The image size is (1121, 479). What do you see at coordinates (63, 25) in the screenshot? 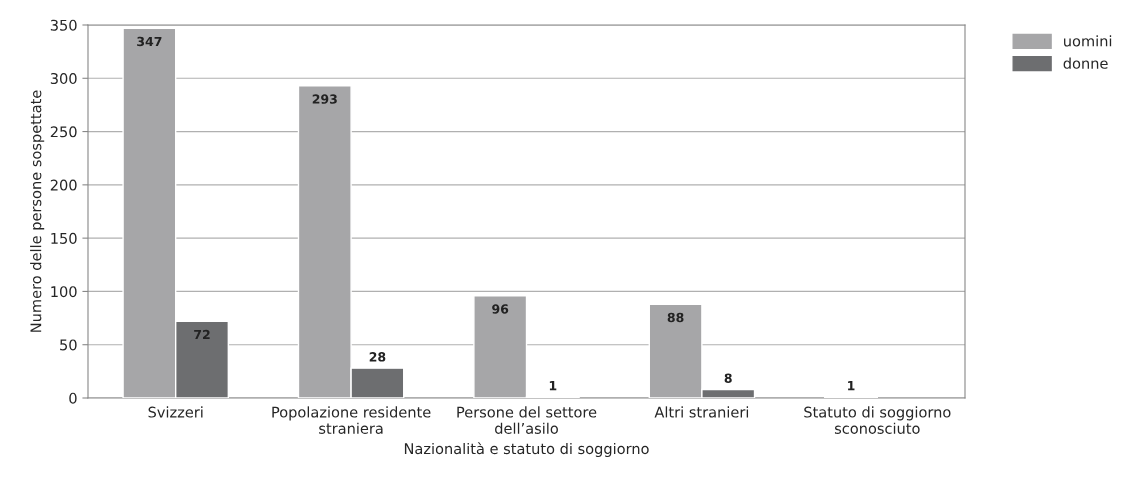
I see `y-tick-label: 350` at bounding box center [63, 25].